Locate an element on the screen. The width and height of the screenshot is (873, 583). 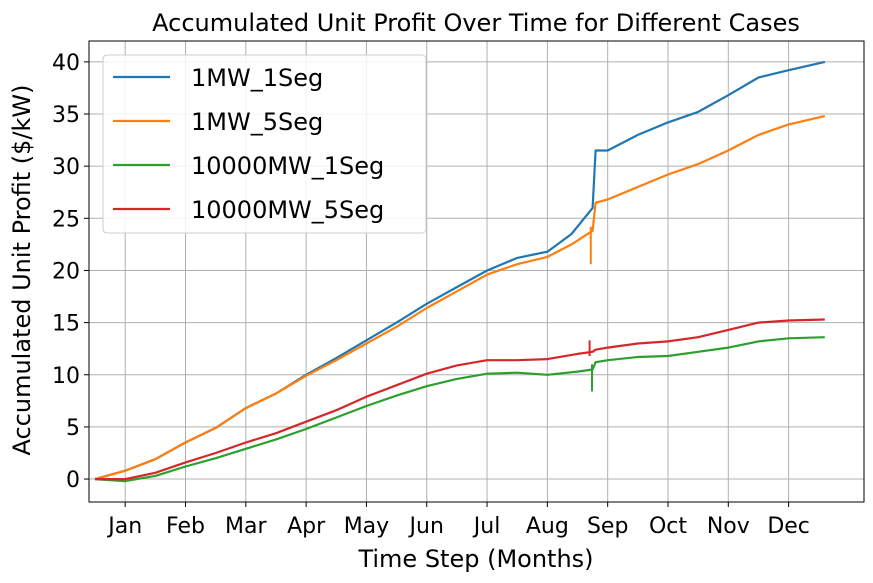
x-tick-label: Mar is located at coordinates (246, 526).